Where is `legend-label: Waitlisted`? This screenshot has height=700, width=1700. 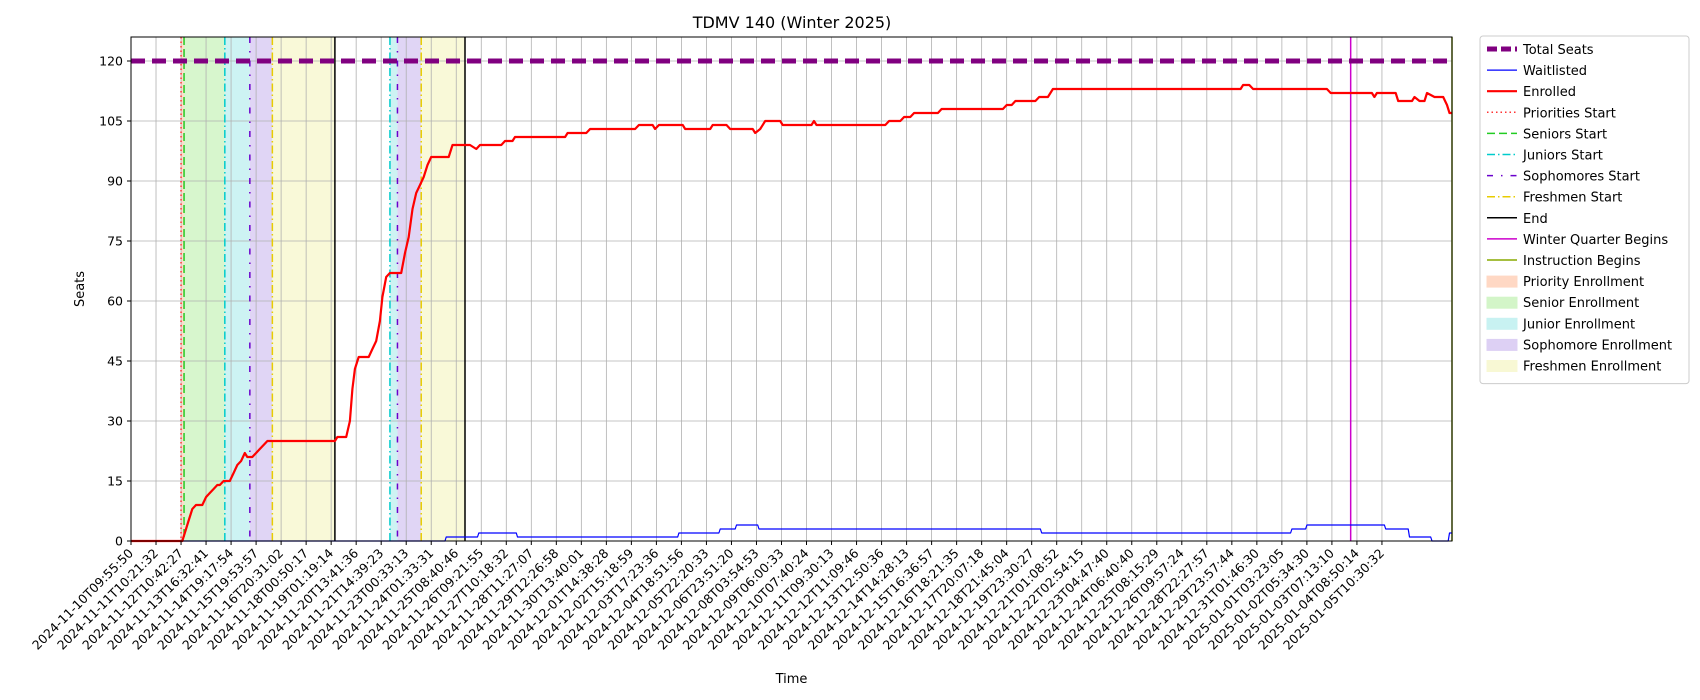 legend-label: Waitlisted is located at coordinates (1555, 71).